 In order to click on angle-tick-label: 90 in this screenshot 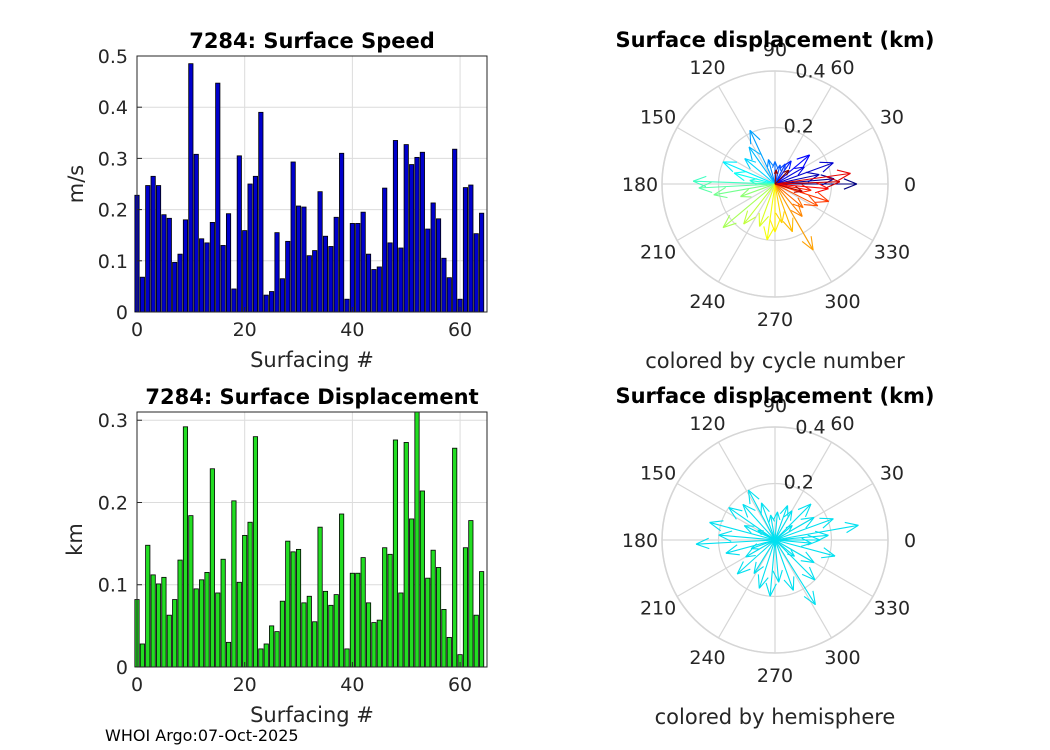, I will do `click(775, 406)`.